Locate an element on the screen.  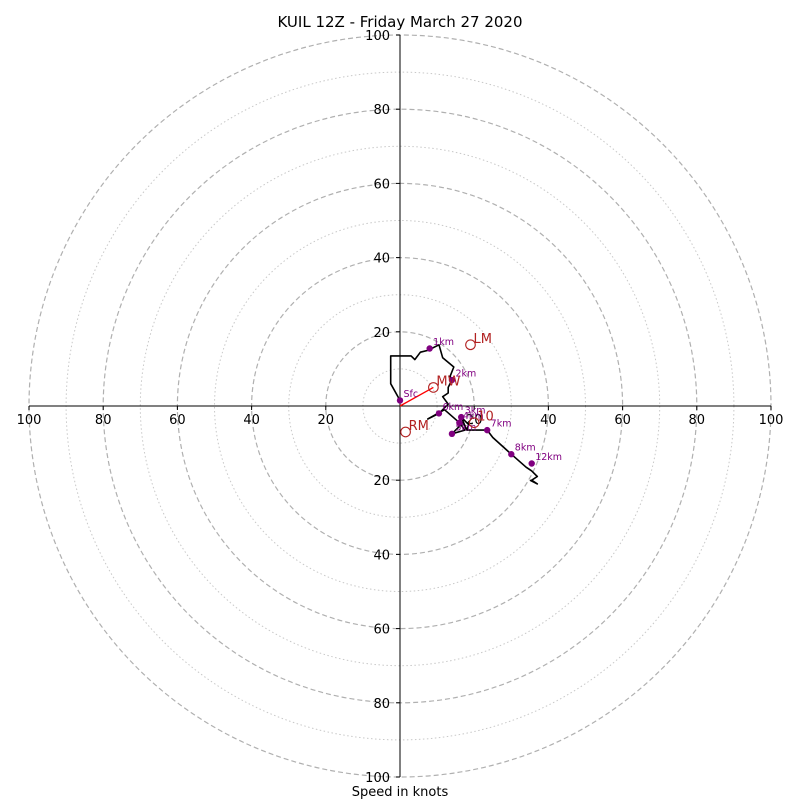
storm-motion-marker-lm is located at coordinates (470, 345).